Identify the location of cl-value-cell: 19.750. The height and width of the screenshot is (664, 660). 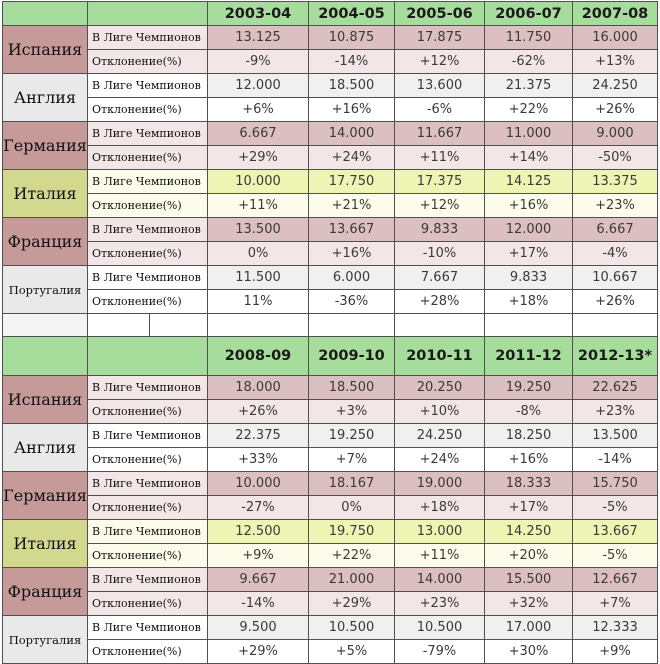
(351, 531).